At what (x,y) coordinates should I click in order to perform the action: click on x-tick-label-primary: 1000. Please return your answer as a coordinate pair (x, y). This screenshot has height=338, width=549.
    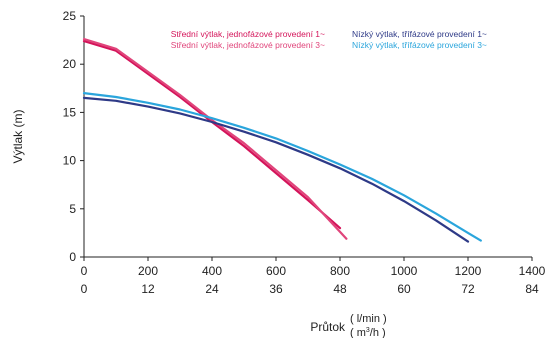
    Looking at the image, I should click on (404, 271).